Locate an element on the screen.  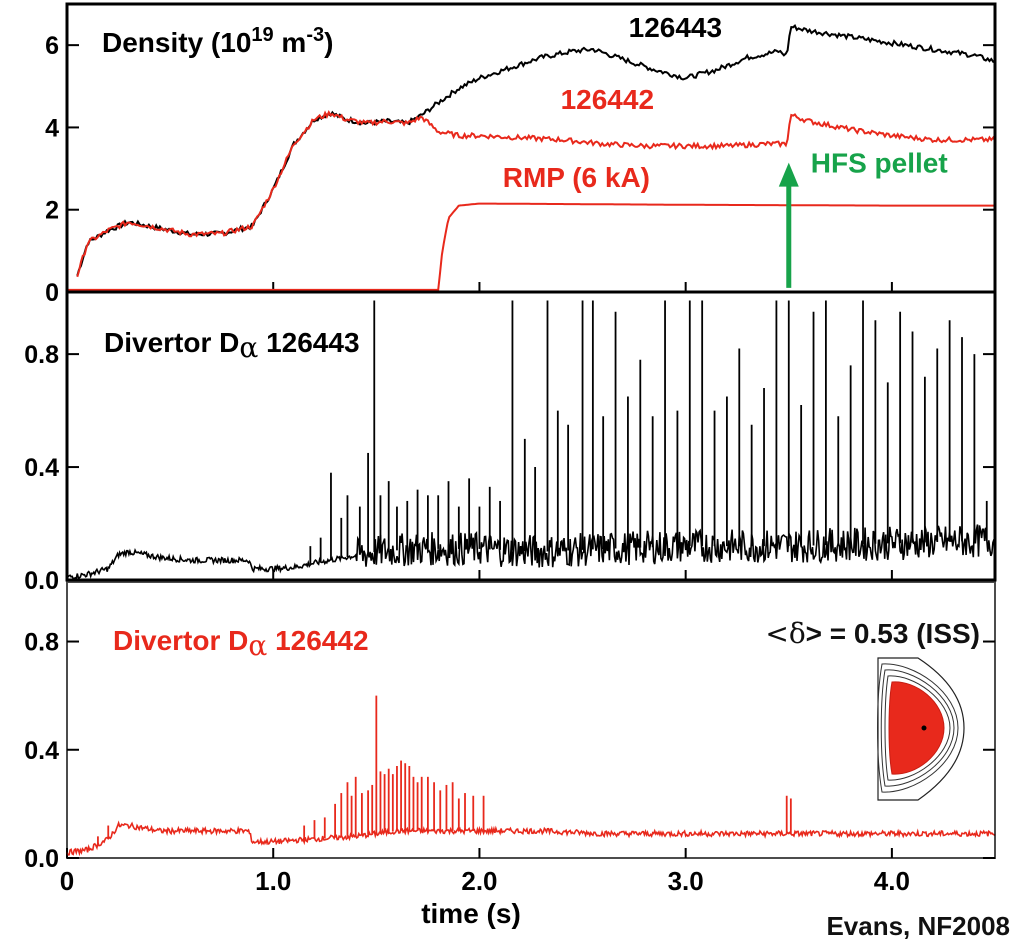
hfs-pellet-label: HFS pellet is located at coordinates (879, 163).